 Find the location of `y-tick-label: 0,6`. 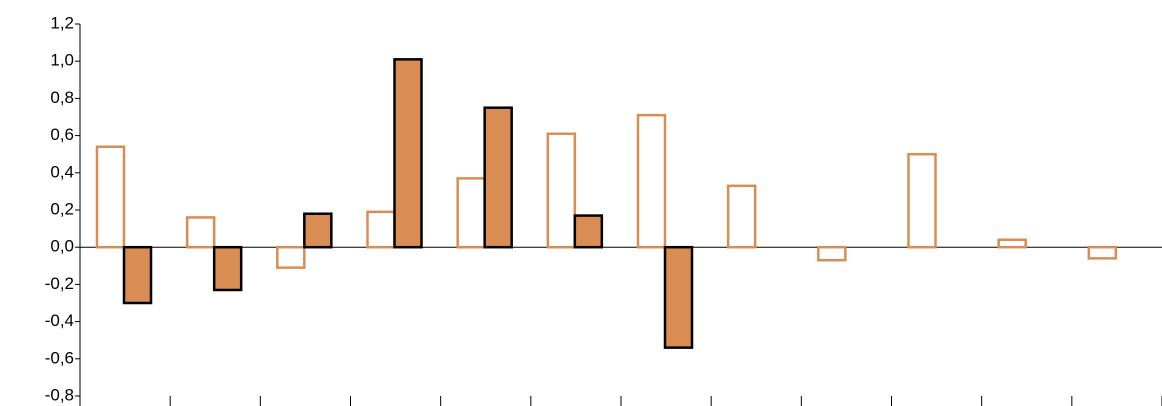

y-tick-label: 0,6 is located at coordinates (62, 134).